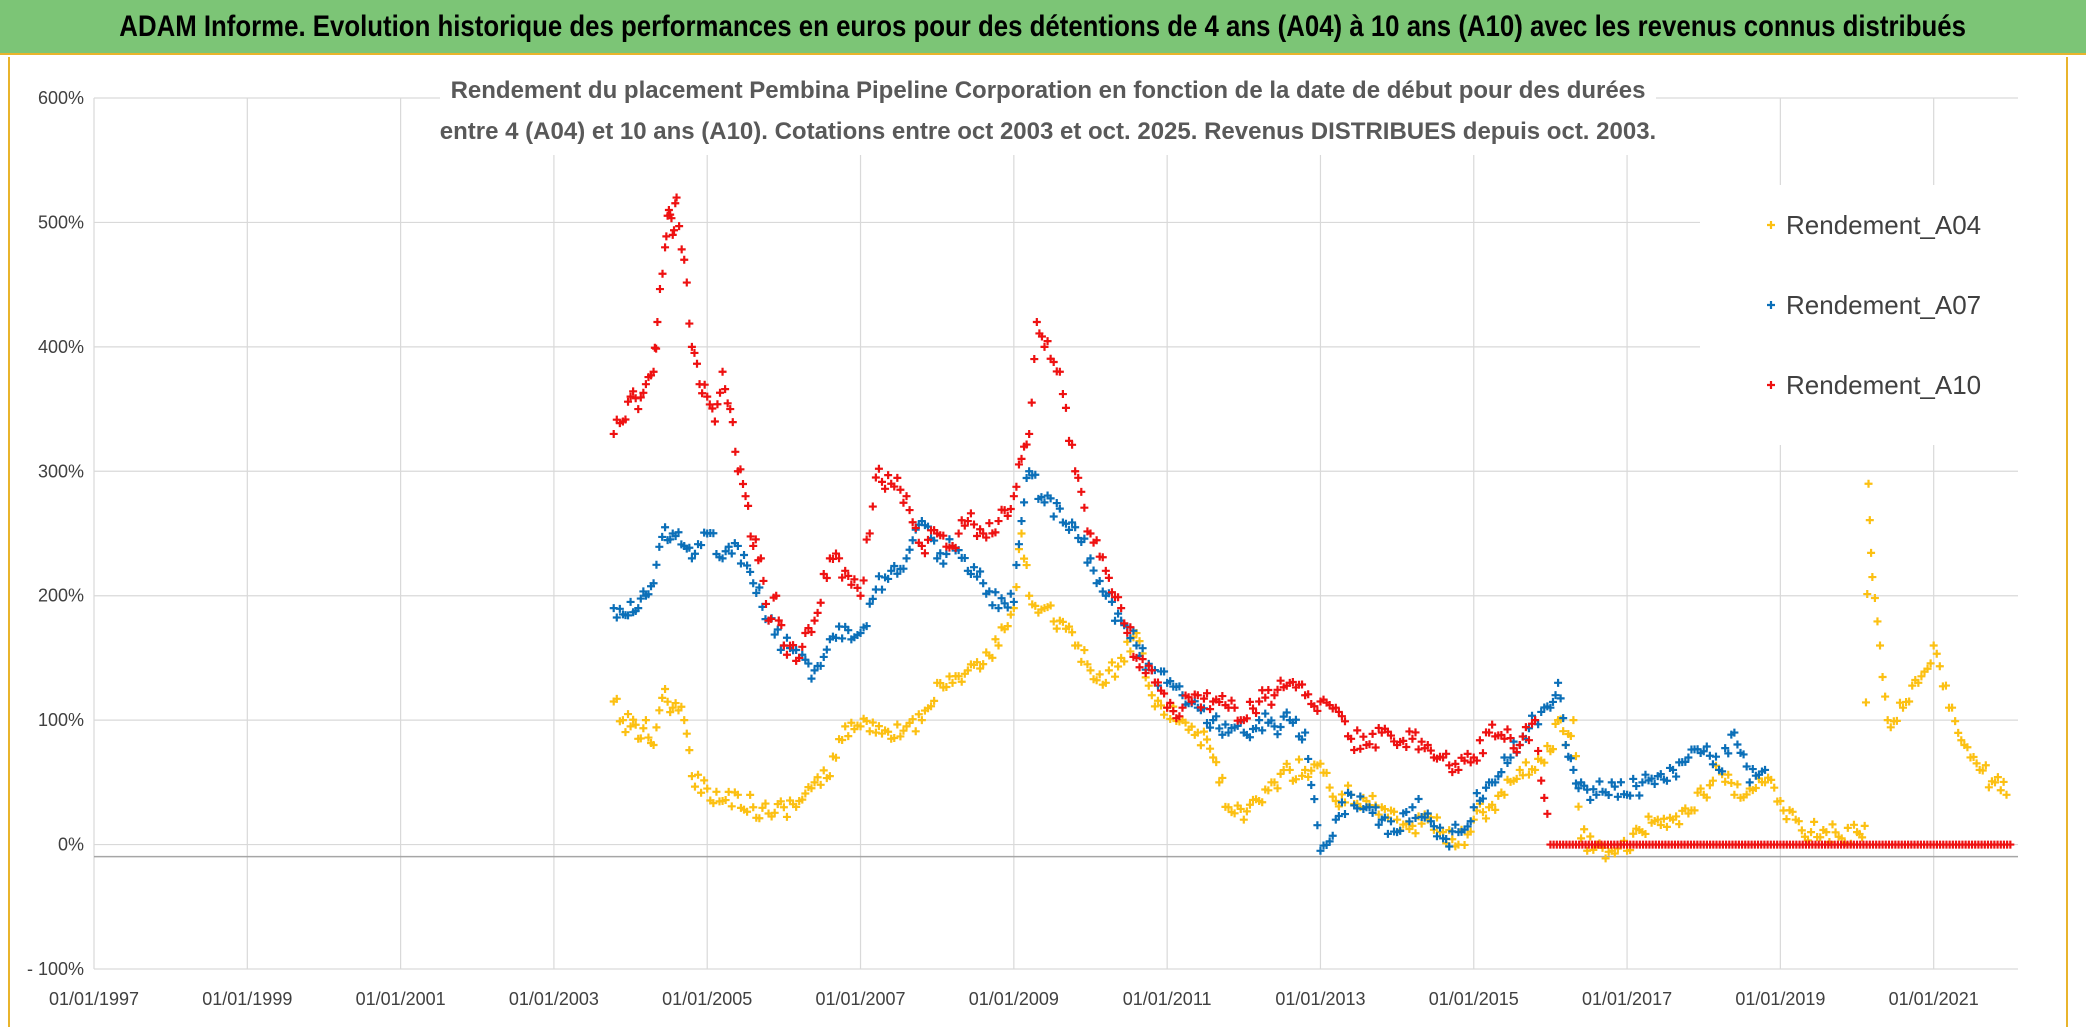 This screenshot has height=1032, width=2086. Describe the element at coordinates (61, 720) in the screenshot. I see `y-tick-label: 100%` at that location.